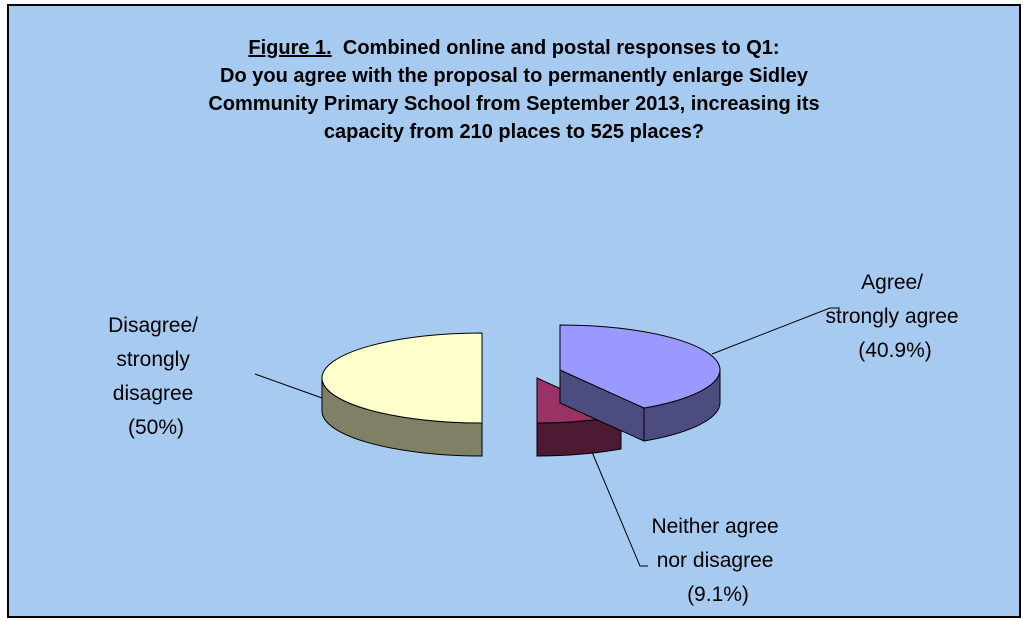 The image size is (1028, 618). I want to click on label-agree-line-2: strongly agree, so click(892, 316).